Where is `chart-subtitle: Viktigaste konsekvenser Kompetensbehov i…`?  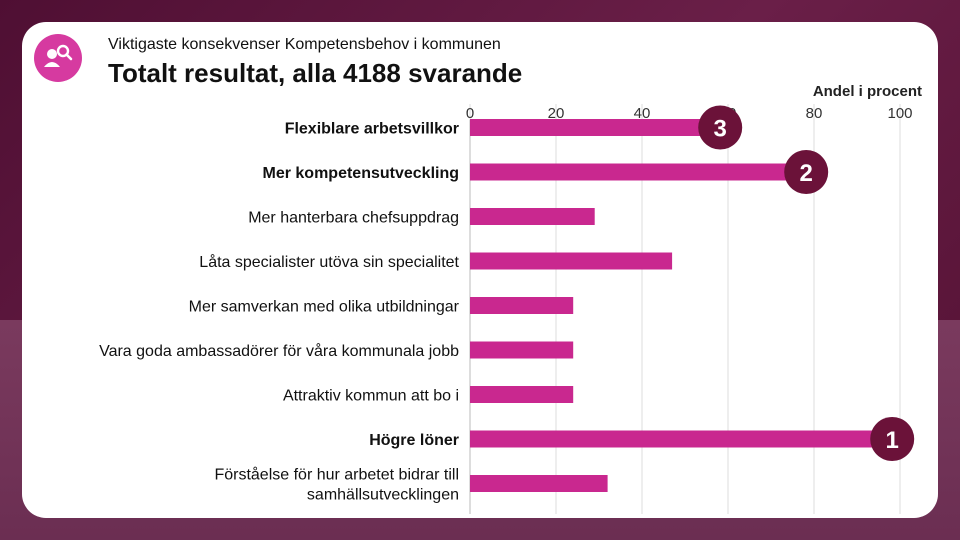
chart-subtitle: Viktigaste konsekvenser Kompetensbehov i… is located at coordinates (304, 44).